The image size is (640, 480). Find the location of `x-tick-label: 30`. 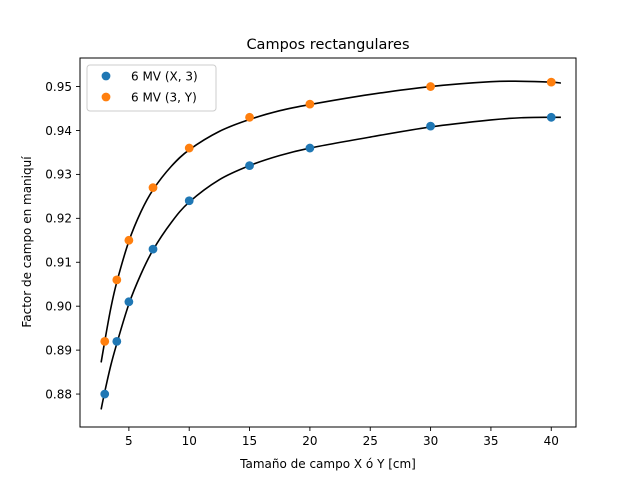

x-tick-label: 30 is located at coordinates (430, 441).